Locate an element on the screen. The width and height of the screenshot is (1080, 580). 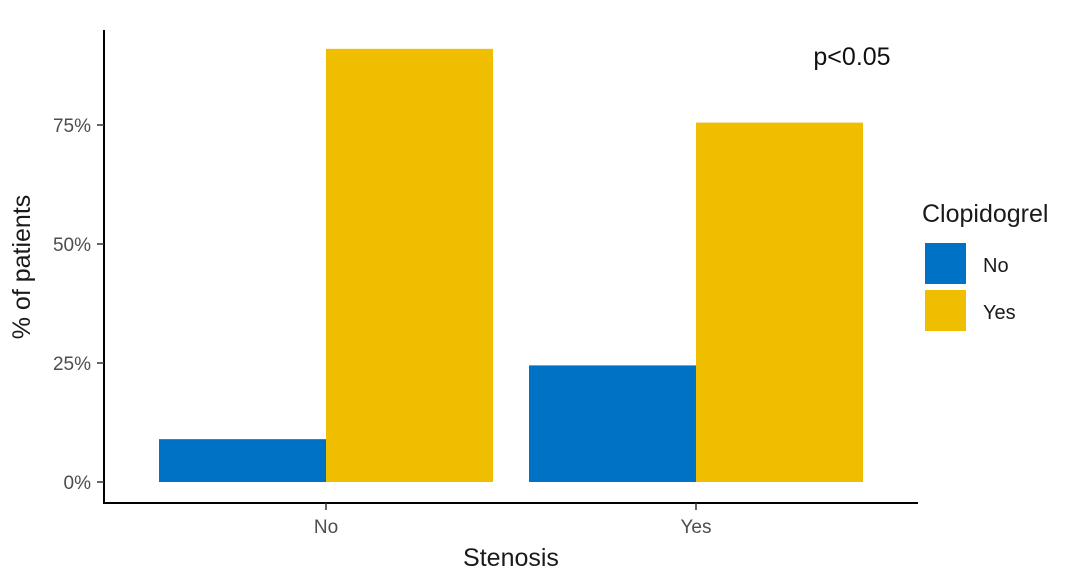
bar-yes-yes is located at coordinates (779, 302).